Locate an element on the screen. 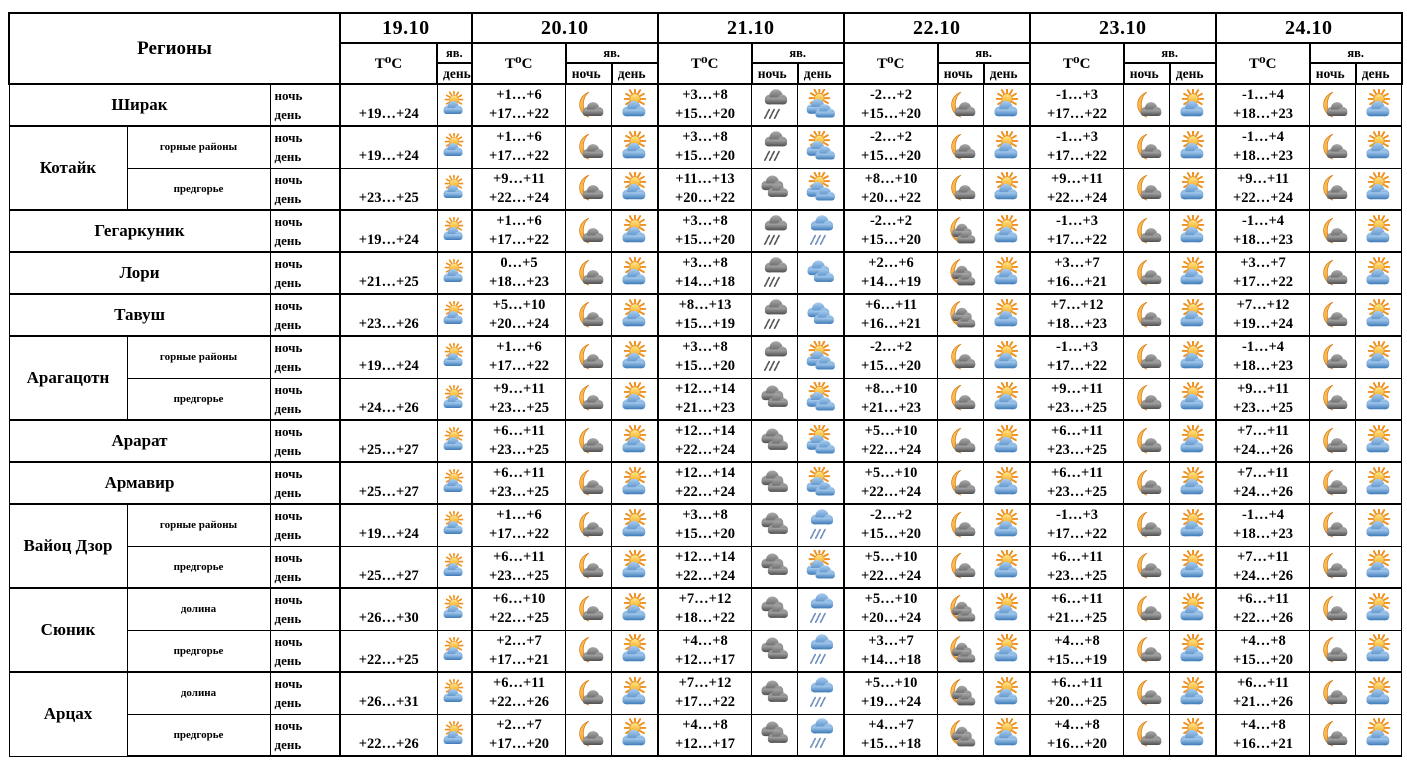  day-temp: +14…+18 is located at coordinates (891, 659).